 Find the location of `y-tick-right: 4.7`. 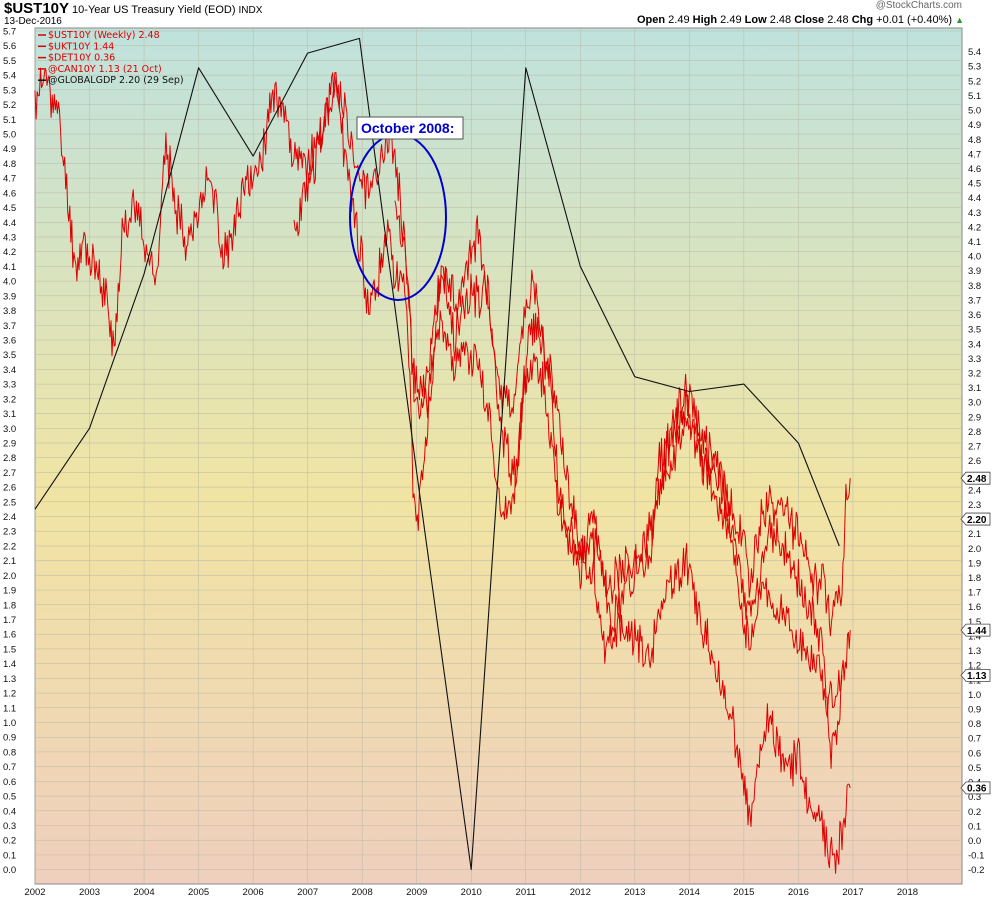

y-tick-right: 4.7 is located at coordinates (974, 154).